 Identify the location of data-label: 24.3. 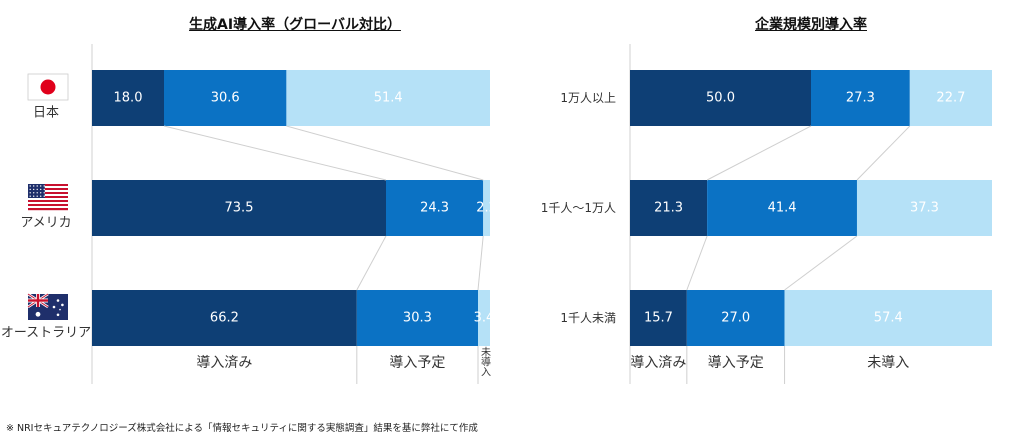
(434, 208).